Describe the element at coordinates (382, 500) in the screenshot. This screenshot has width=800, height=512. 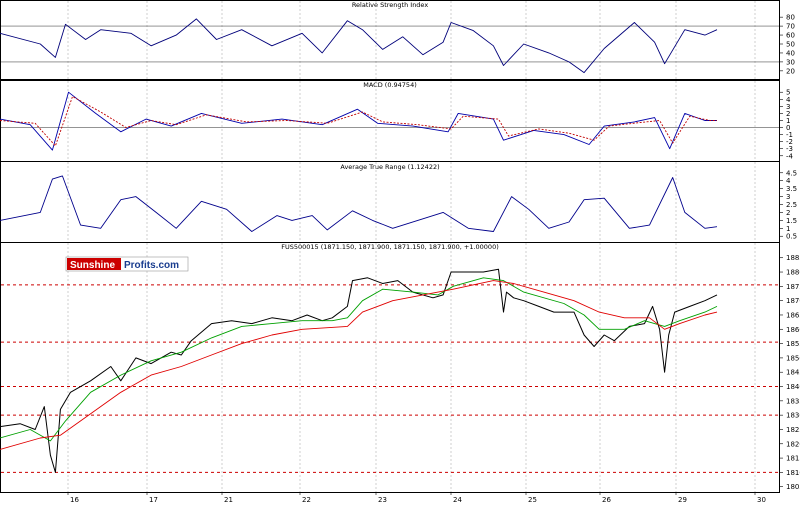
I see `x-tick-label: 23` at that location.